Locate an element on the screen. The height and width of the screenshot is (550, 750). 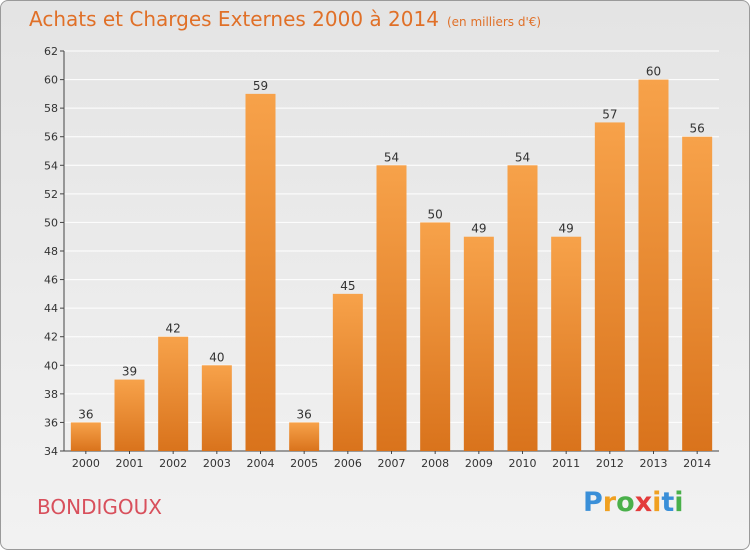
bar-2003 is located at coordinates (216, 408).